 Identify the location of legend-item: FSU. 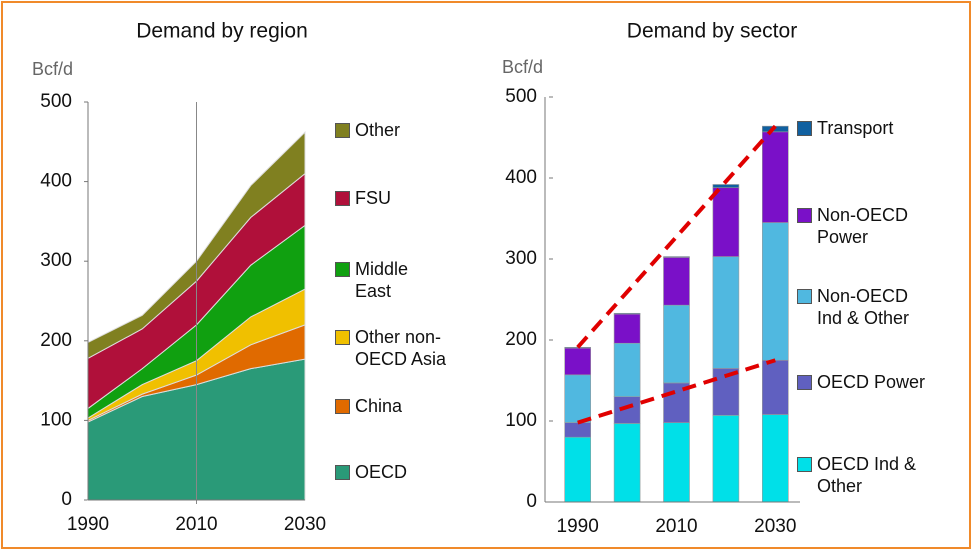
(420, 198).